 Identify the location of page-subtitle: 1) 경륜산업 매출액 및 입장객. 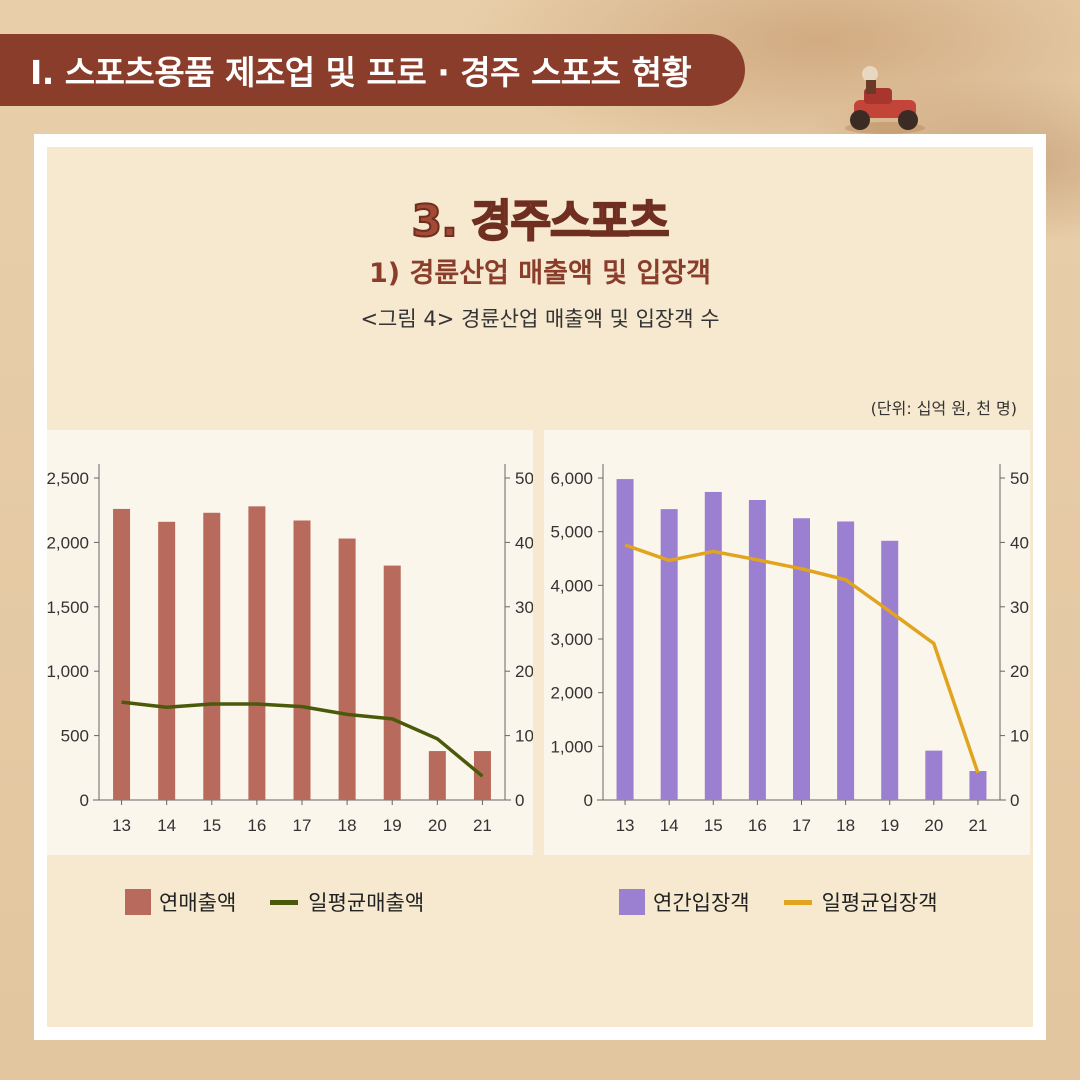
(540, 273).